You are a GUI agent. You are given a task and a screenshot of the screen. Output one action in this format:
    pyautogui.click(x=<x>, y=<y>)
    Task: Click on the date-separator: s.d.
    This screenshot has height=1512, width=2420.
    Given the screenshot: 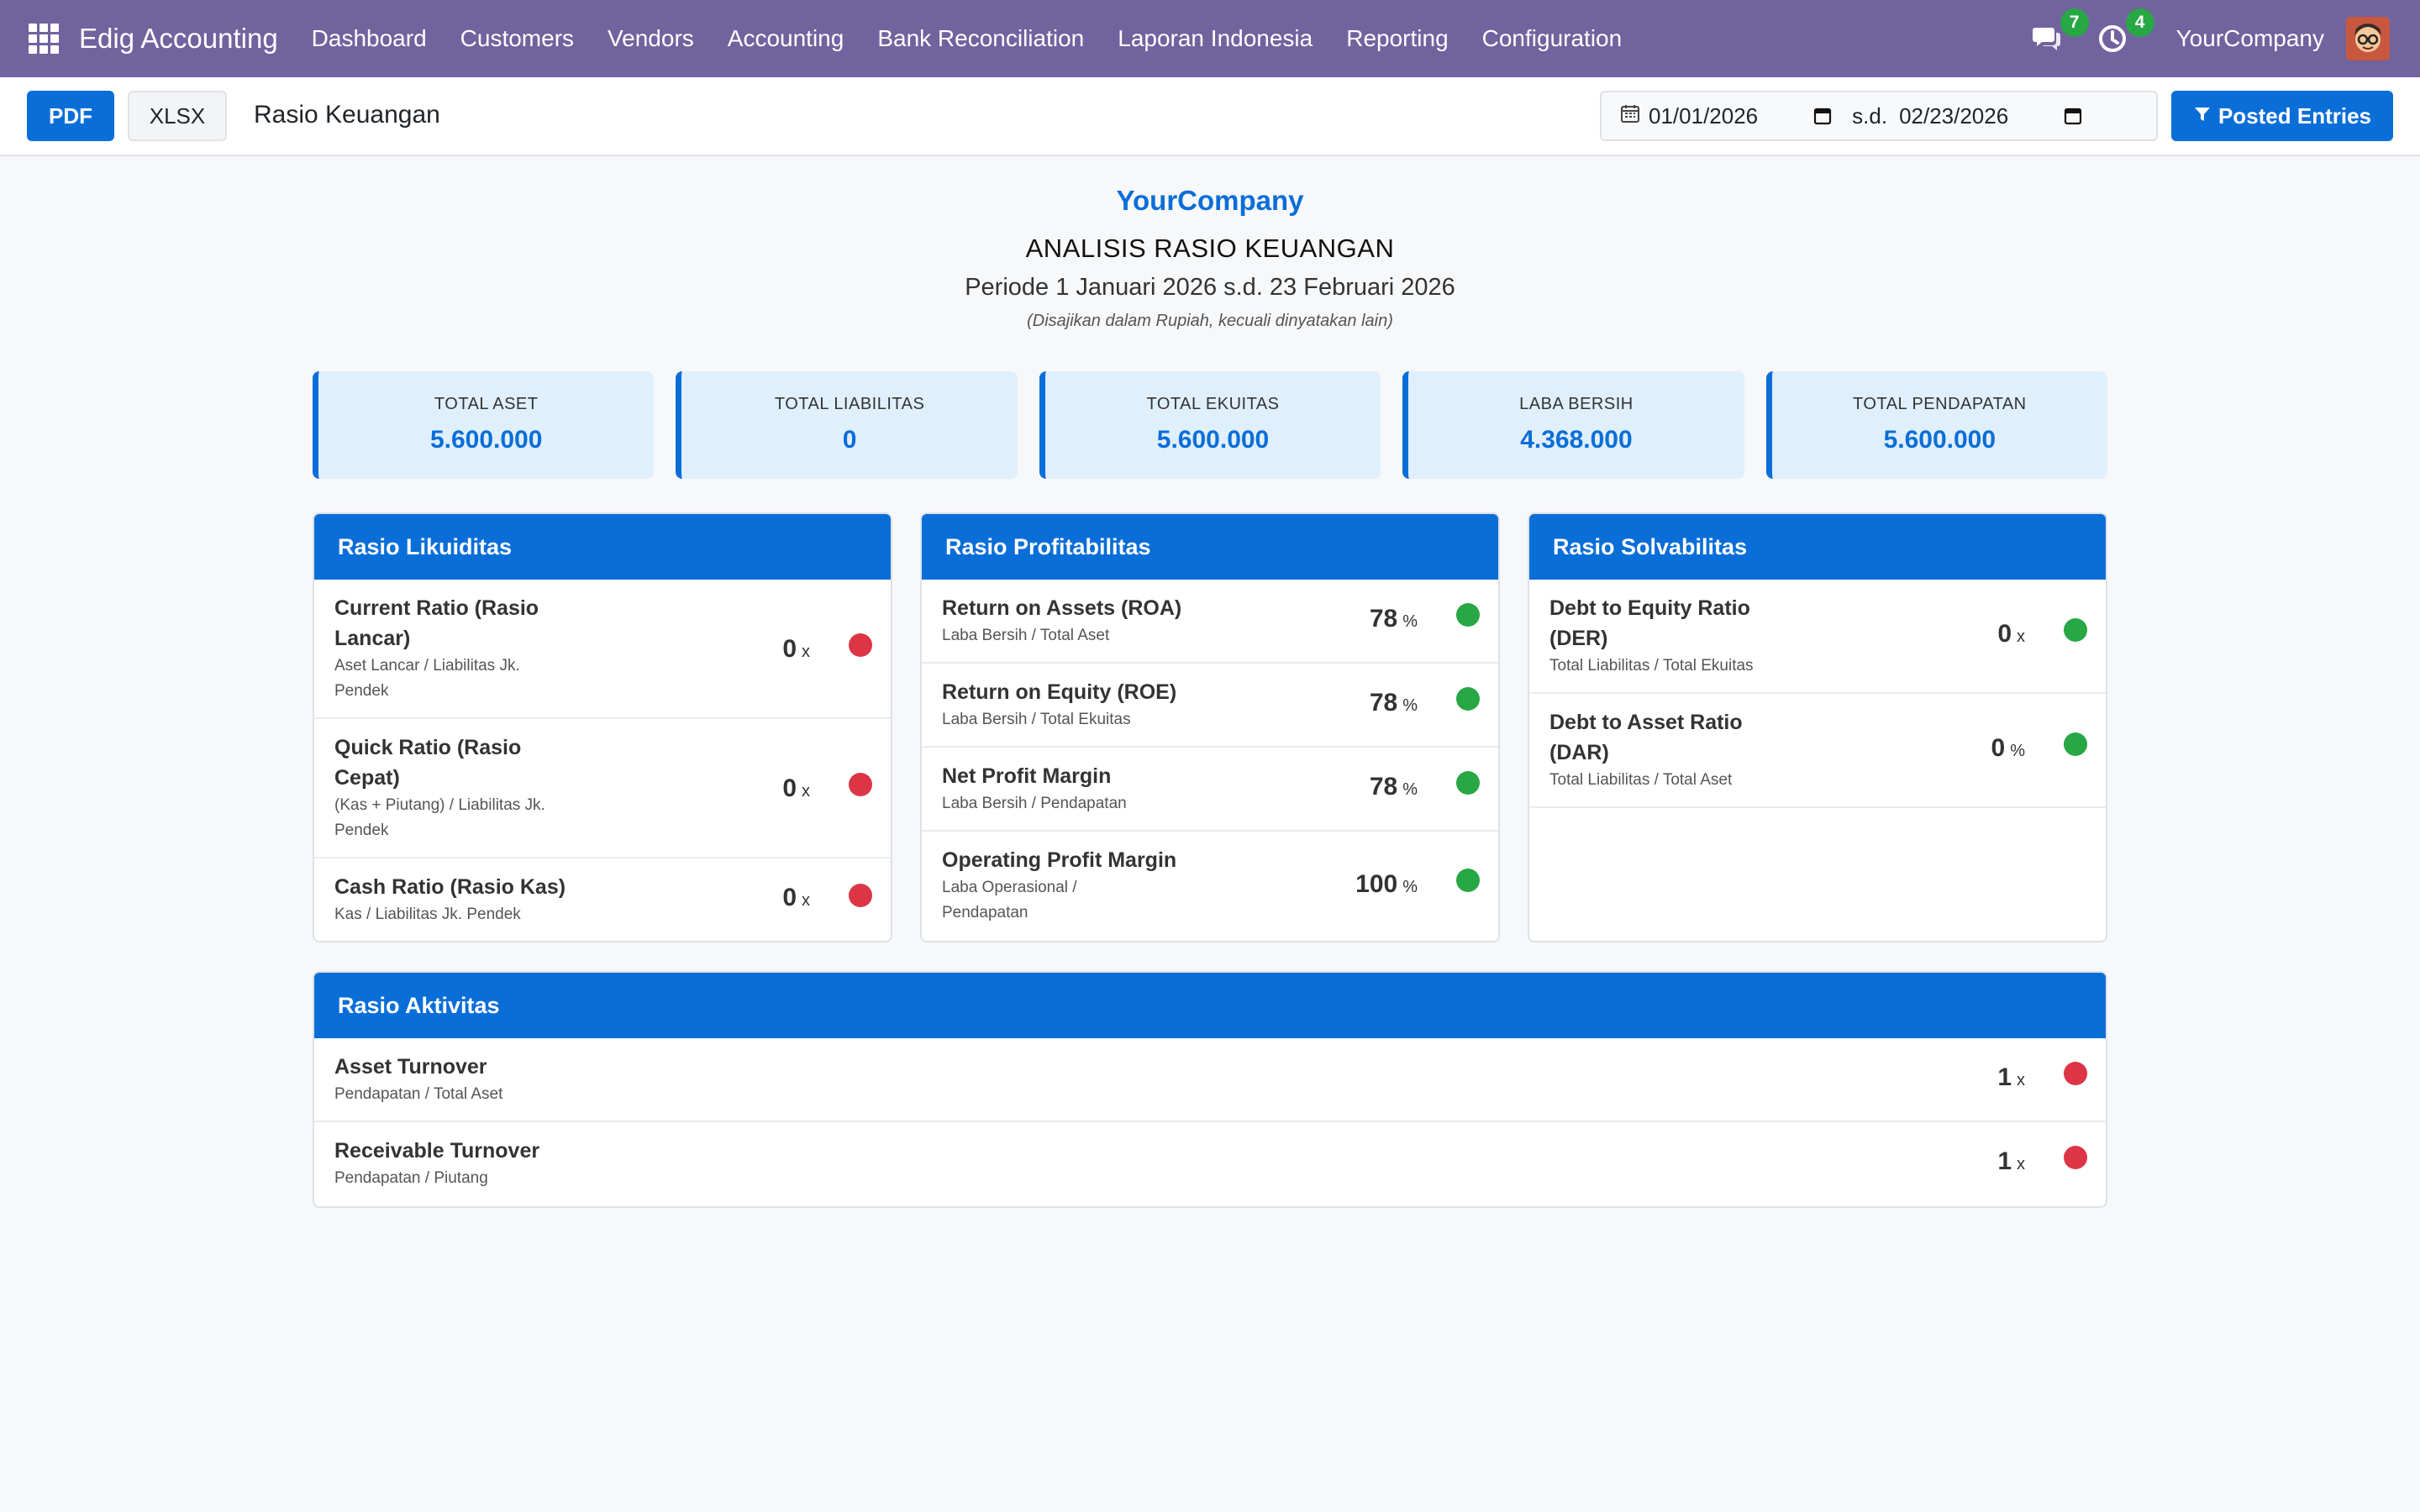 What is the action you would take?
    pyautogui.click(x=1870, y=115)
    